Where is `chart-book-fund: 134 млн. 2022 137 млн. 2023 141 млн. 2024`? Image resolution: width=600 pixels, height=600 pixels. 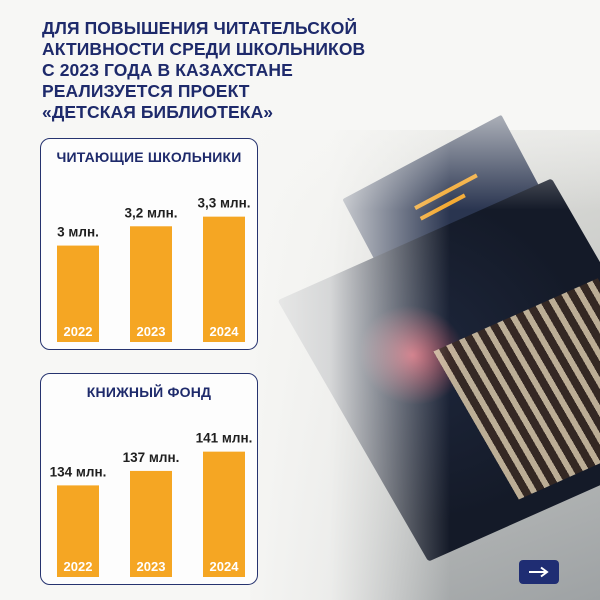 chart-book-fund: 134 млн. 2022 137 млн. 2023 141 млн. 2024 is located at coordinates (151, 504).